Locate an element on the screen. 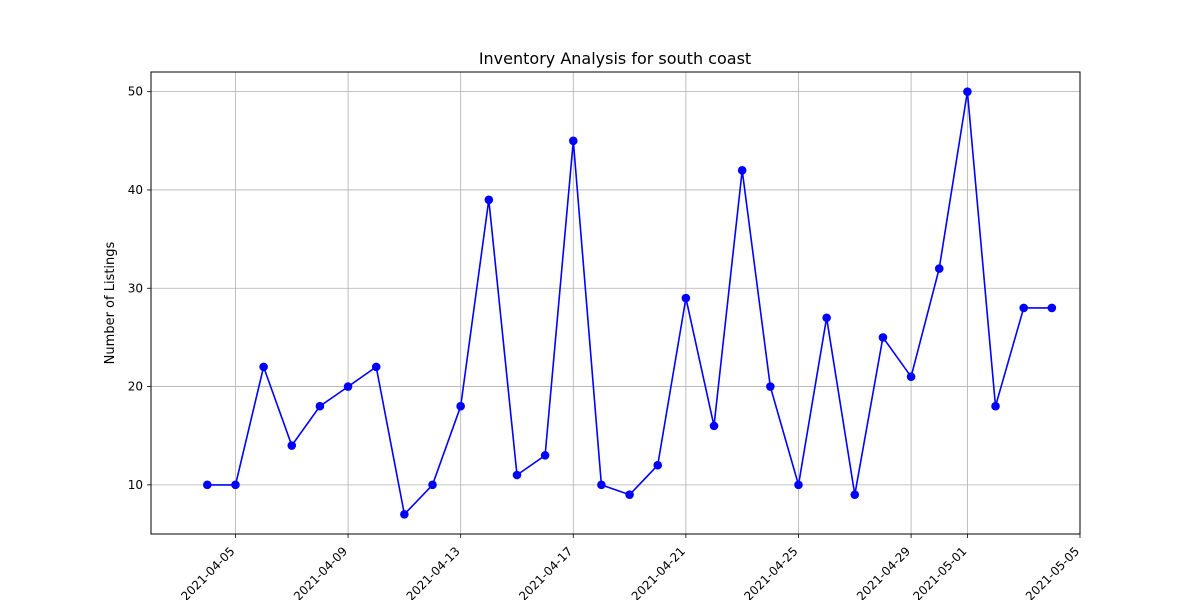  y-tick-label: 30 is located at coordinates (135, 288).